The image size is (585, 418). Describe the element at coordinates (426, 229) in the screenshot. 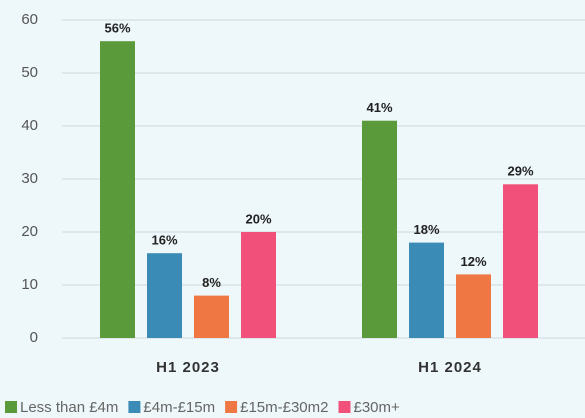

I see `value-label: 18%` at that location.